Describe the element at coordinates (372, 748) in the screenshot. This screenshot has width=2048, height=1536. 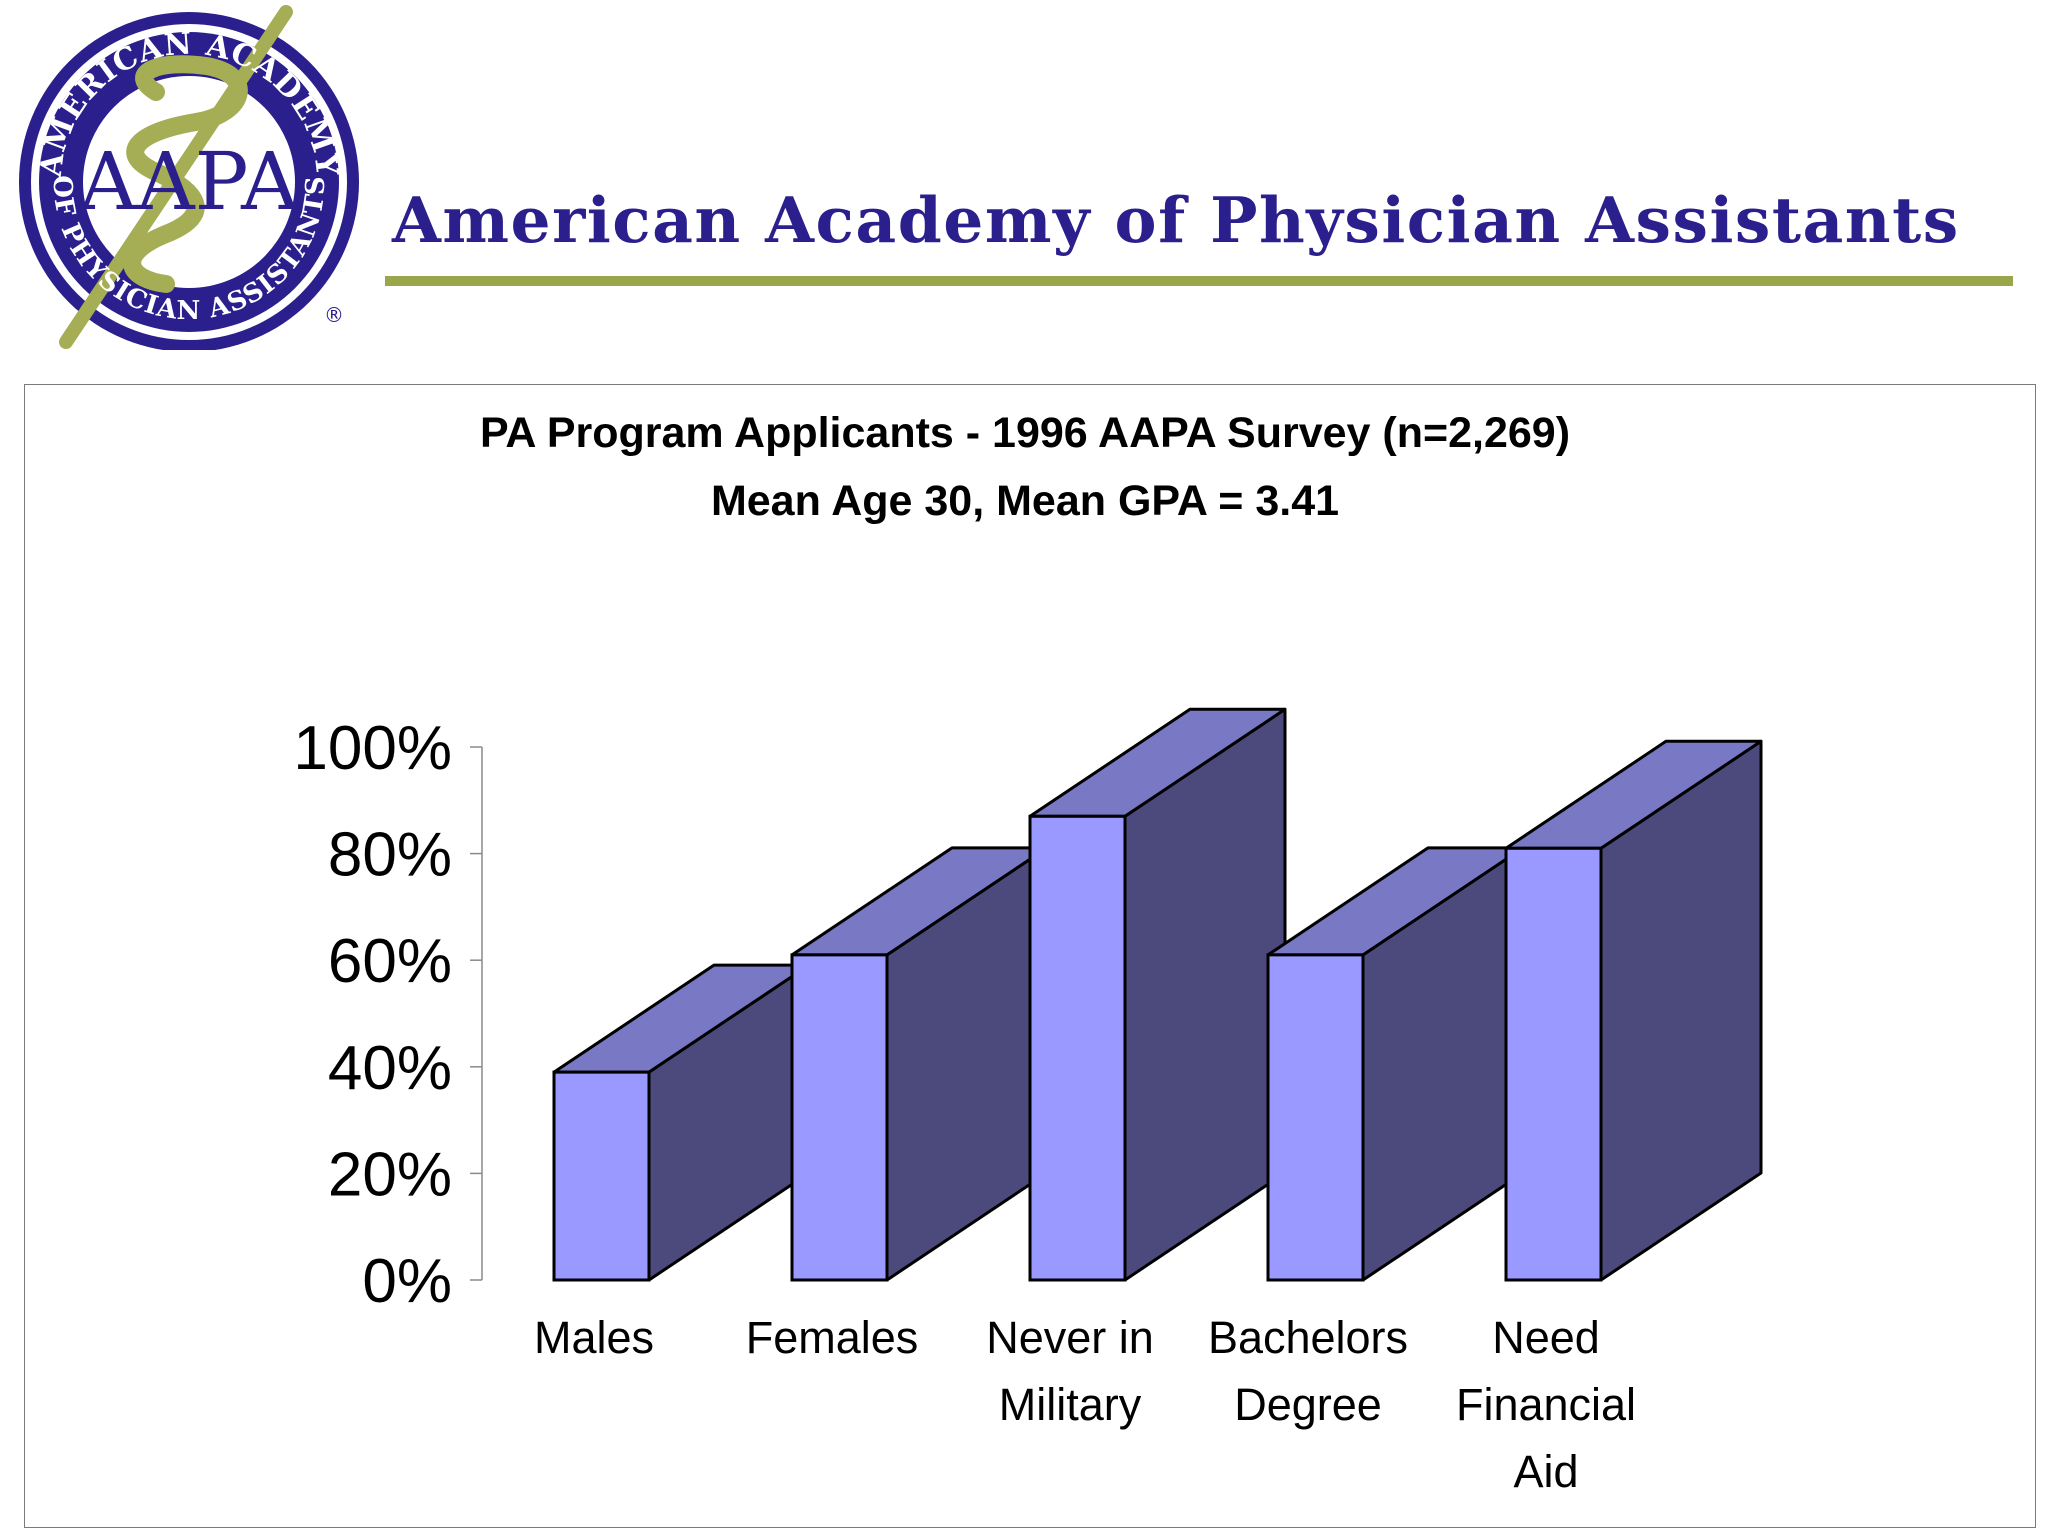
I see `y-tick-label: 100%` at that location.